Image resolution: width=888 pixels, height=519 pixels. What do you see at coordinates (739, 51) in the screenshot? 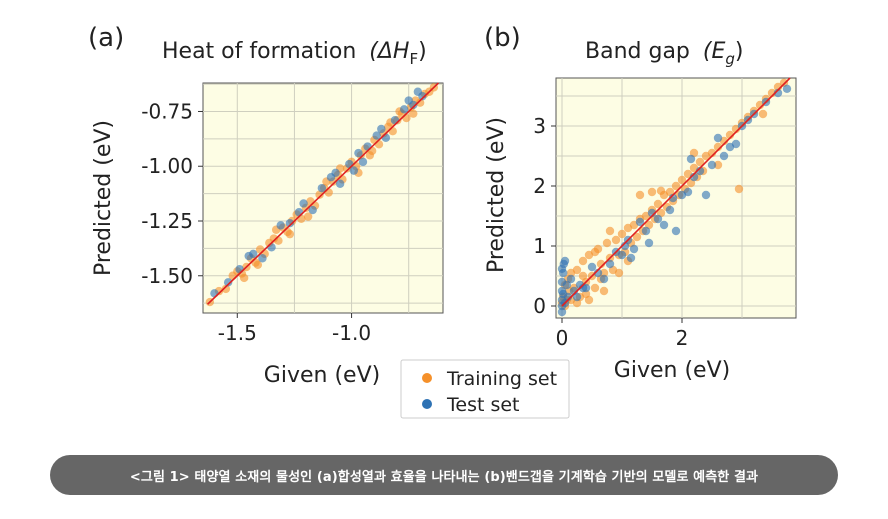
I see `panel-b-title-close: )` at bounding box center [739, 51].